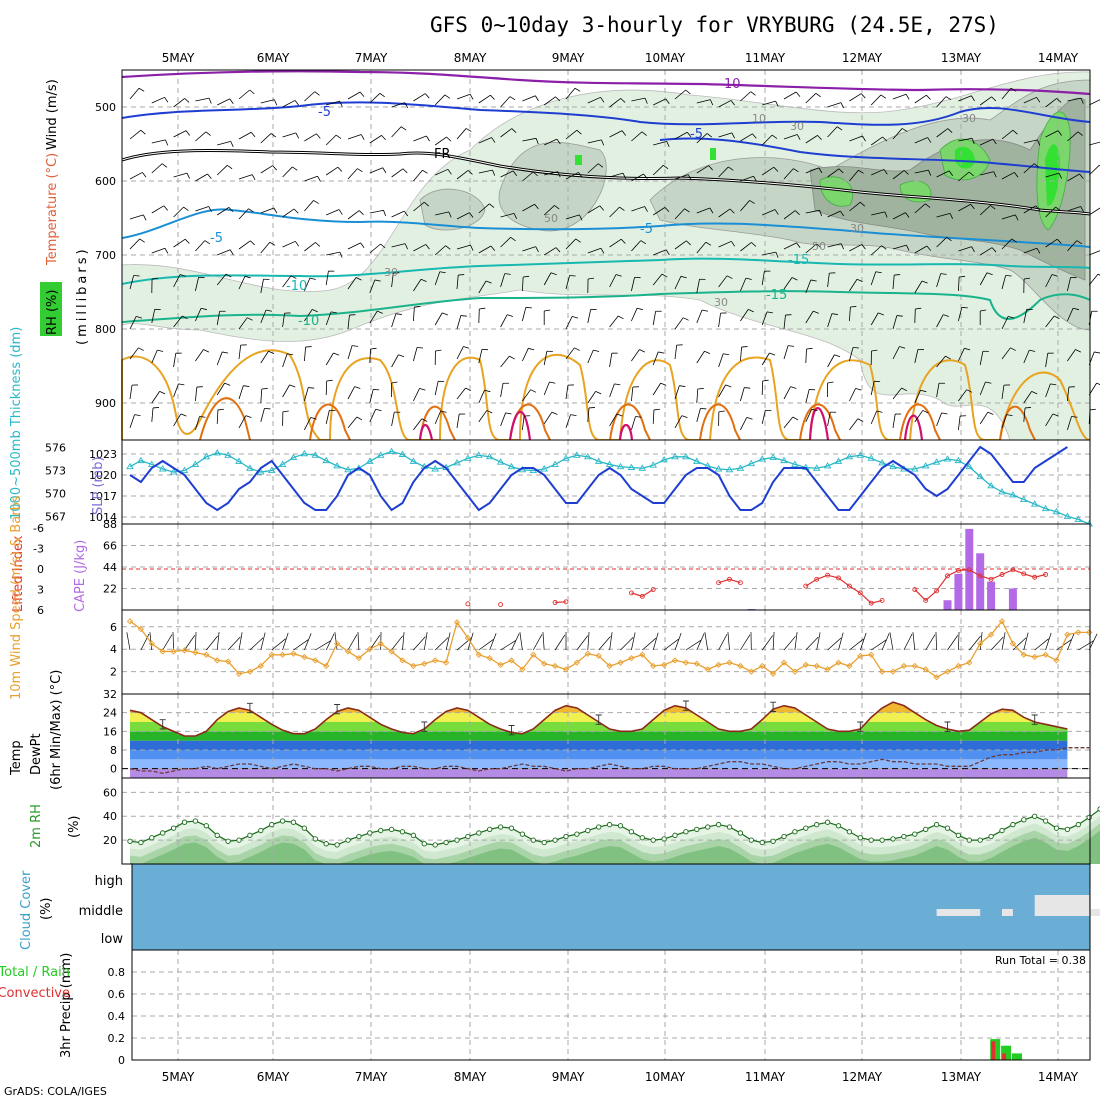 This screenshot has height=1100, width=1100. What do you see at coordinates (1058, 58) in the screenshot?
I see `date-top-14MAY: 14MAY` at bounding box center [1058, 58].